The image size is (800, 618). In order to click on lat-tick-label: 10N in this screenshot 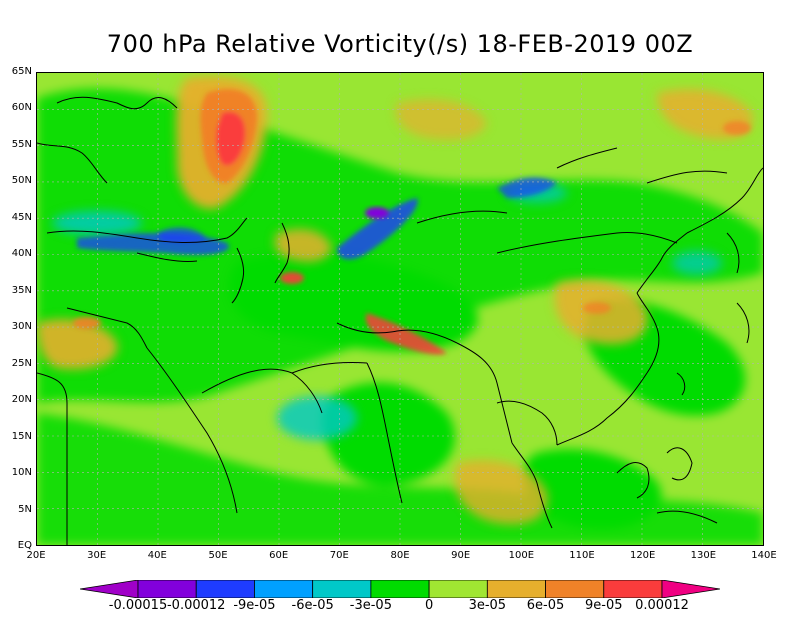, I will do `click(21, 473)`.